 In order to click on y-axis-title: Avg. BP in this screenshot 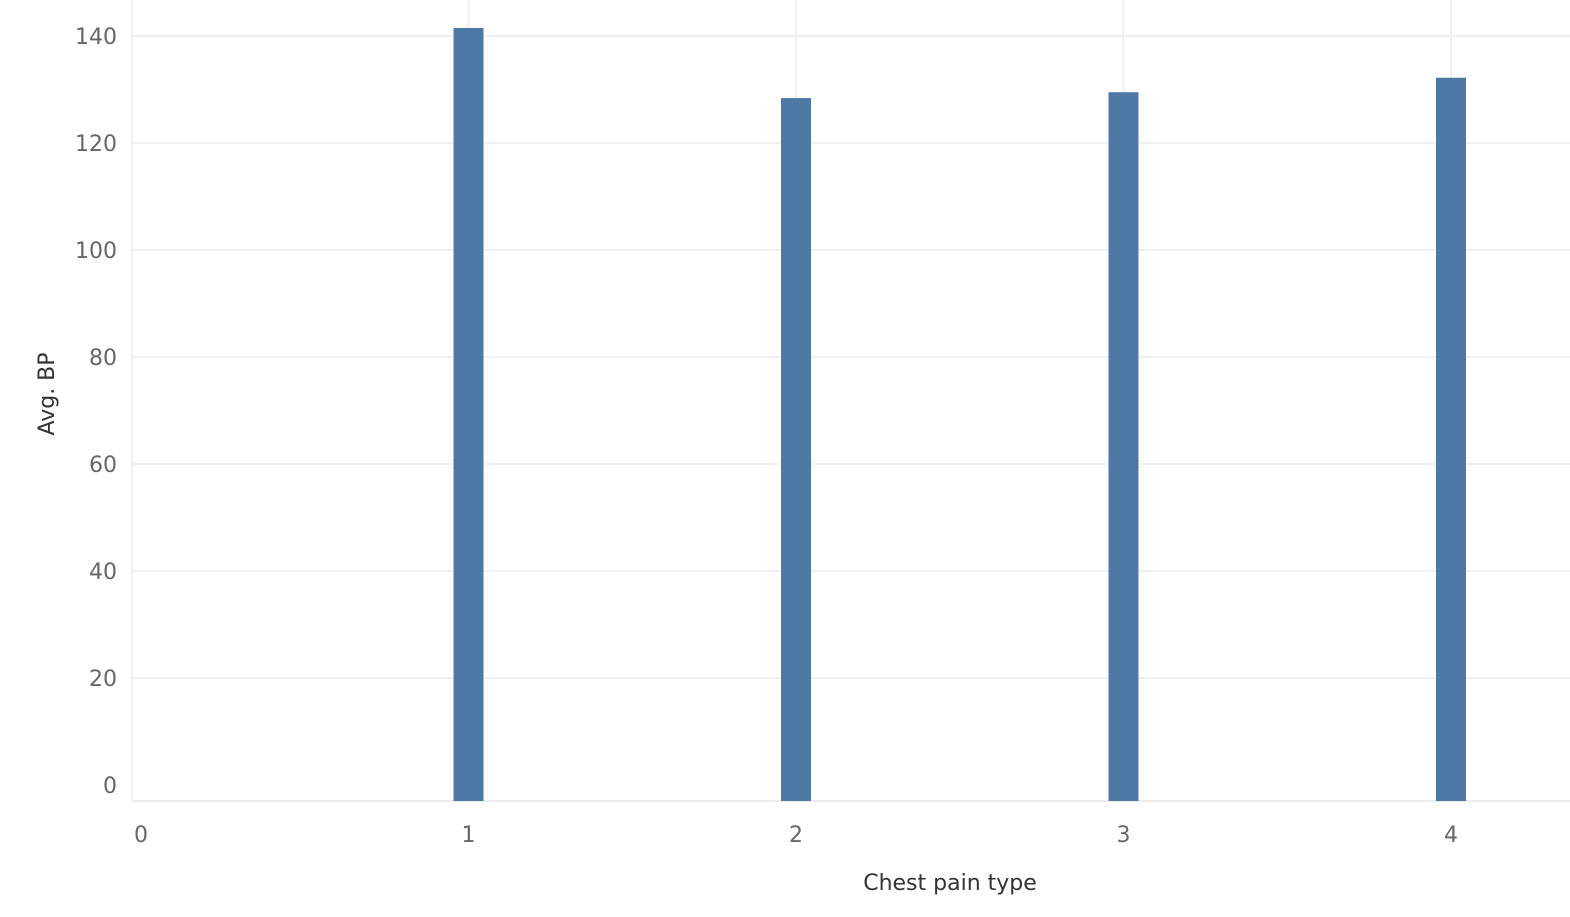, I will do `click(47, 393)`.